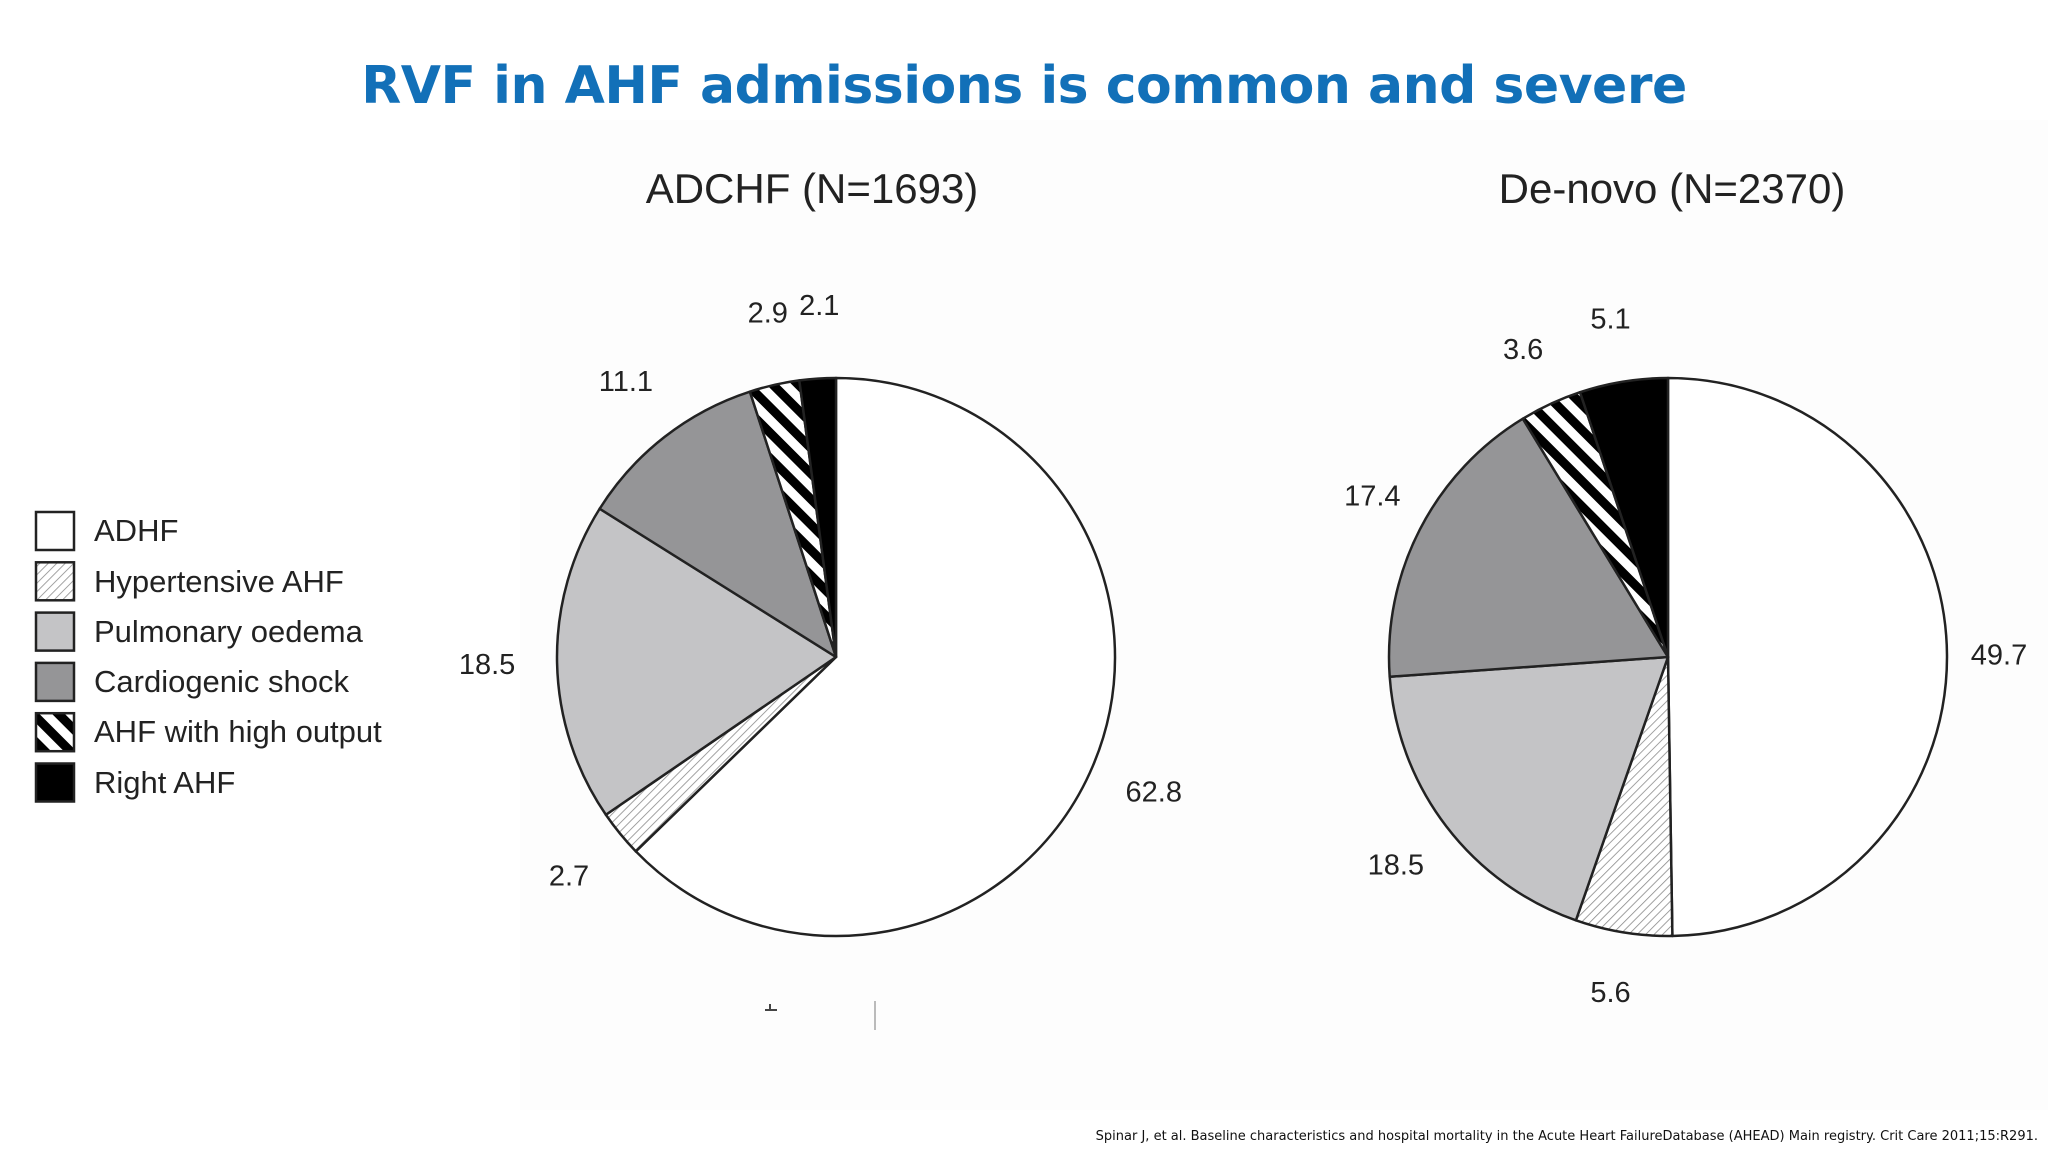 The height and width of the screenshot is (1152, 2048). What do you see at coordinates (55, 581) in the screenshot?
I see `legend-swatch-hypertensive-ahf` at bounding box center [55, 581].